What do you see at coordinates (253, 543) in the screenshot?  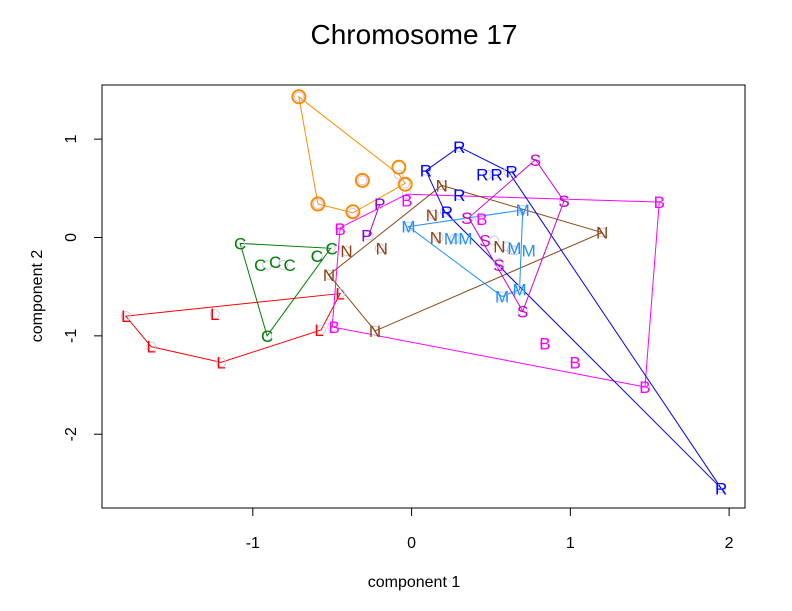 I see `x-tick-label: -1` at bounding box center [253, 543].